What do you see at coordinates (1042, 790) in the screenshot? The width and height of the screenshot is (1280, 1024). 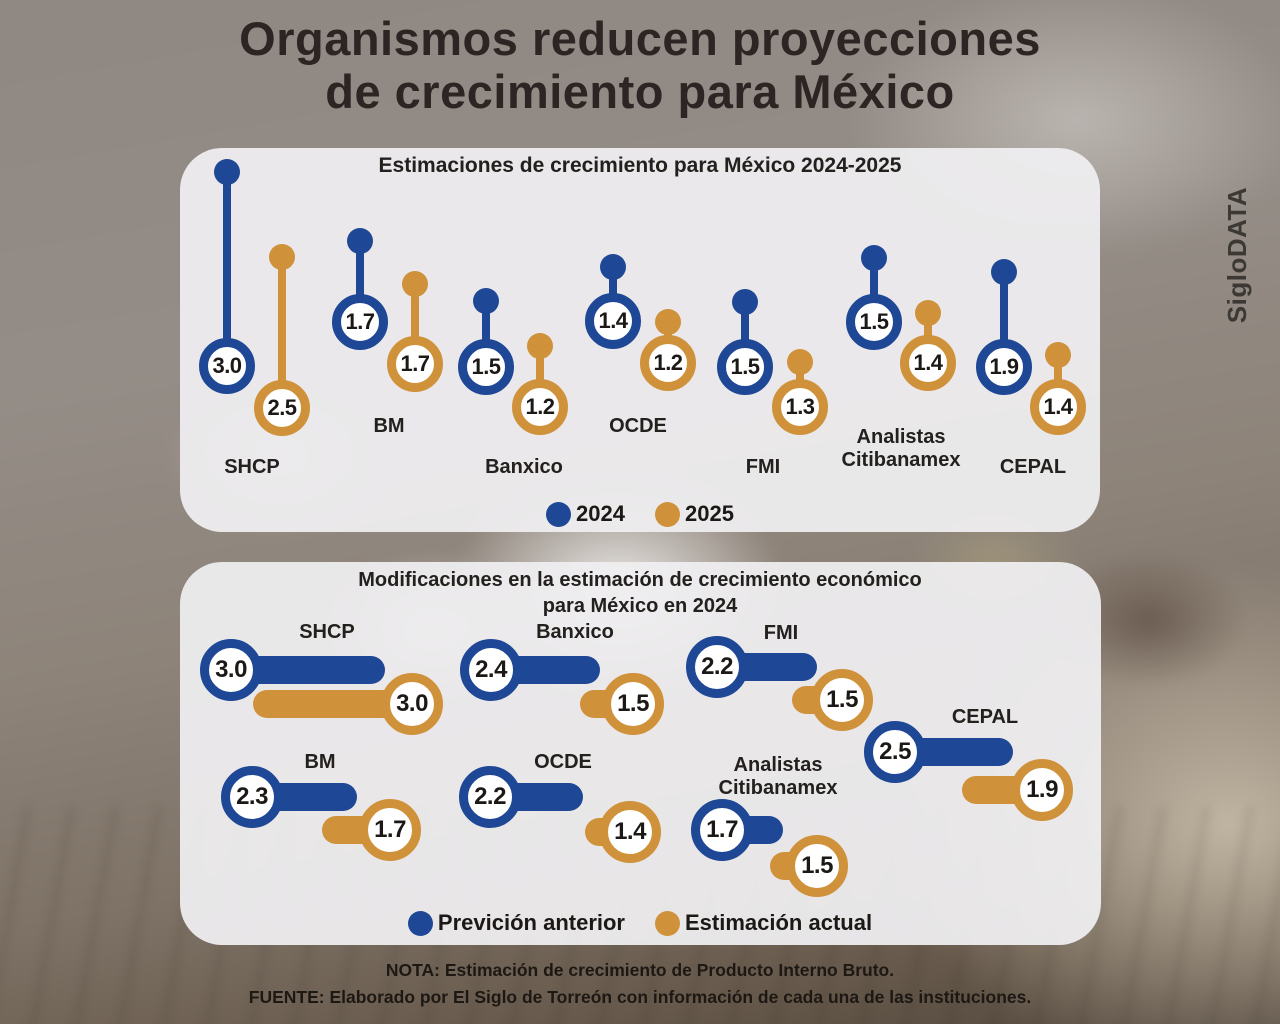 I see `ring-current-cepal: 1.9` at bounding box center [1042, 790].